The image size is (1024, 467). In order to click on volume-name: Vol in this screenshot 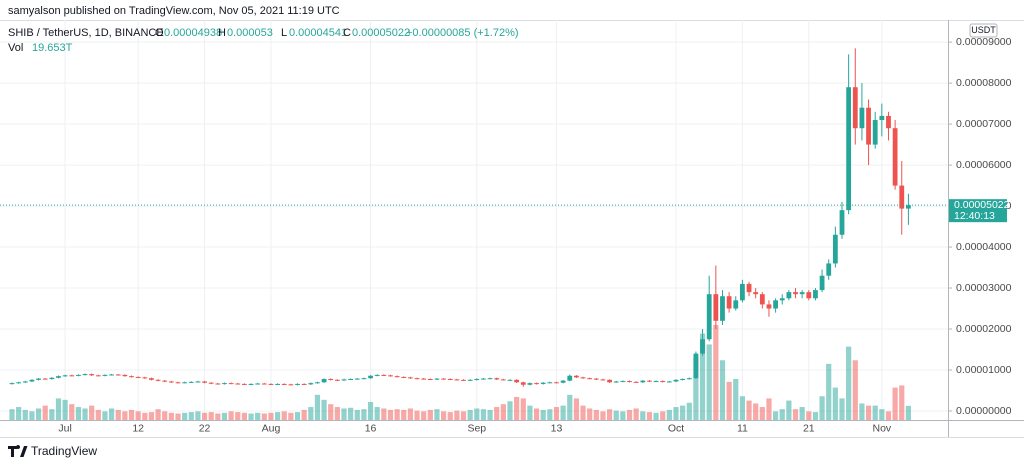, I will do `click(15, 48)`.